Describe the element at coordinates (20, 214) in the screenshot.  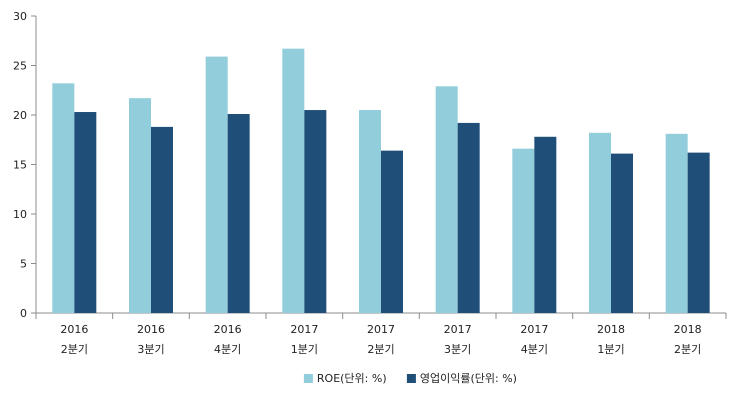
I see `y-tick-label: 10` at that location.